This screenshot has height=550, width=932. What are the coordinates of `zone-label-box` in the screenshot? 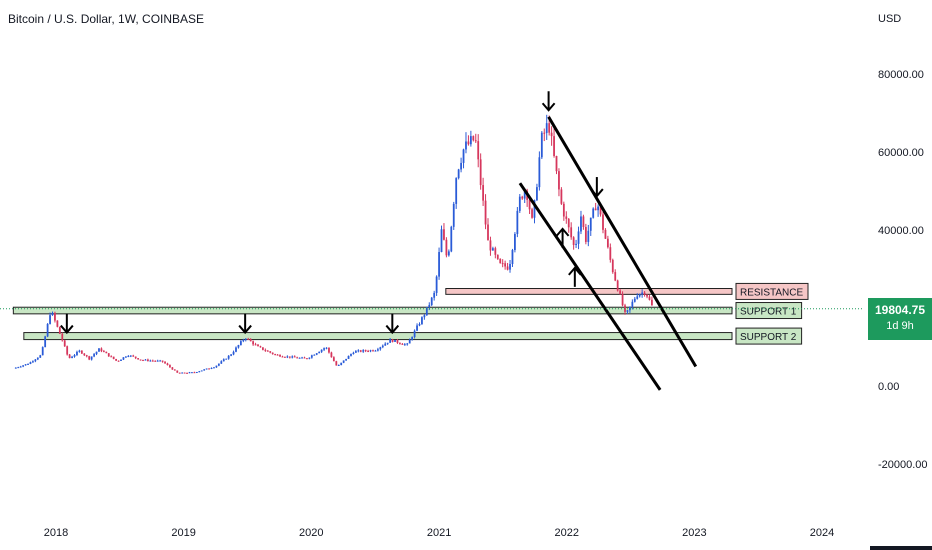 It's located at (769, 336).